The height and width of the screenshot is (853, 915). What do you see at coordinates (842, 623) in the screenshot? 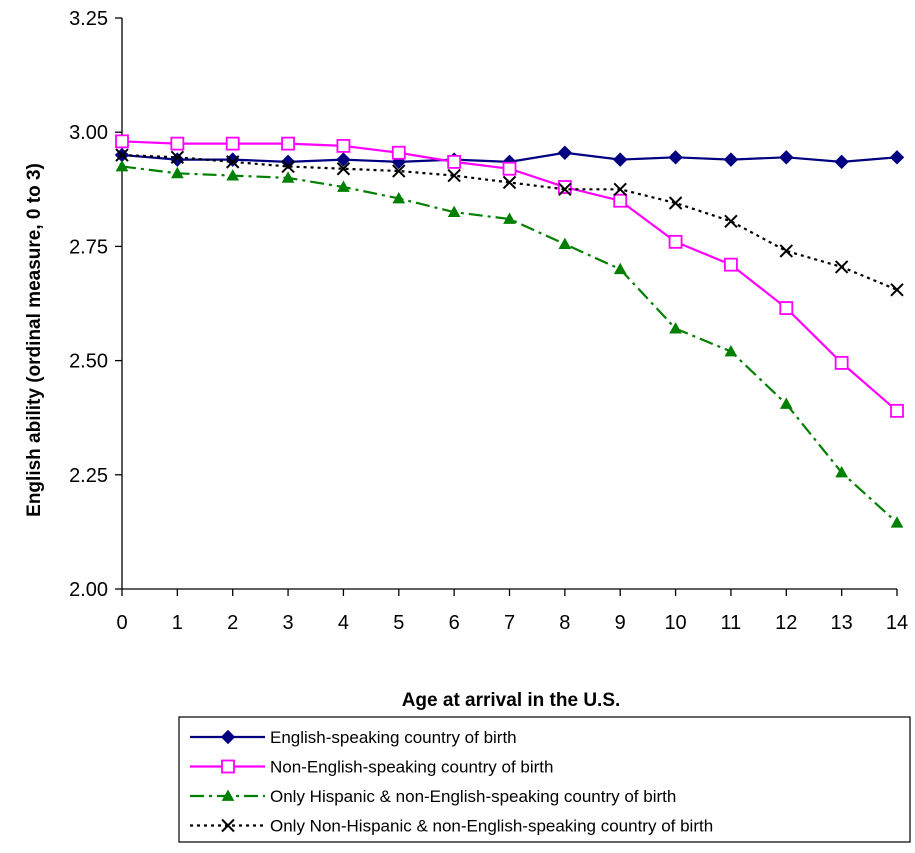
I see `x-tick-label: 13` at bounding box center [842, 623].